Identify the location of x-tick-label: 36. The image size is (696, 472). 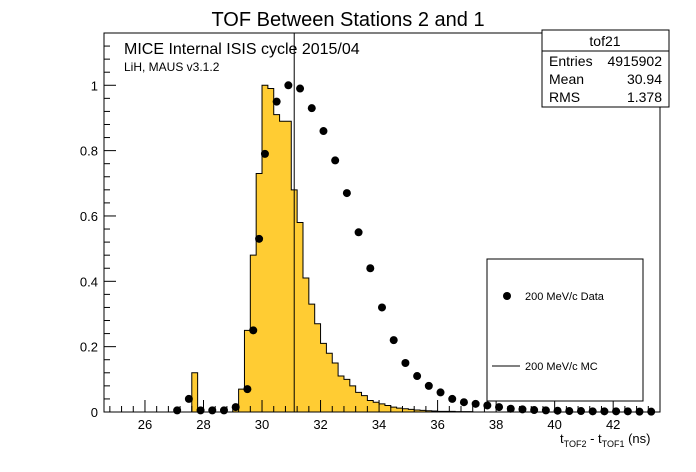
(437, 424).